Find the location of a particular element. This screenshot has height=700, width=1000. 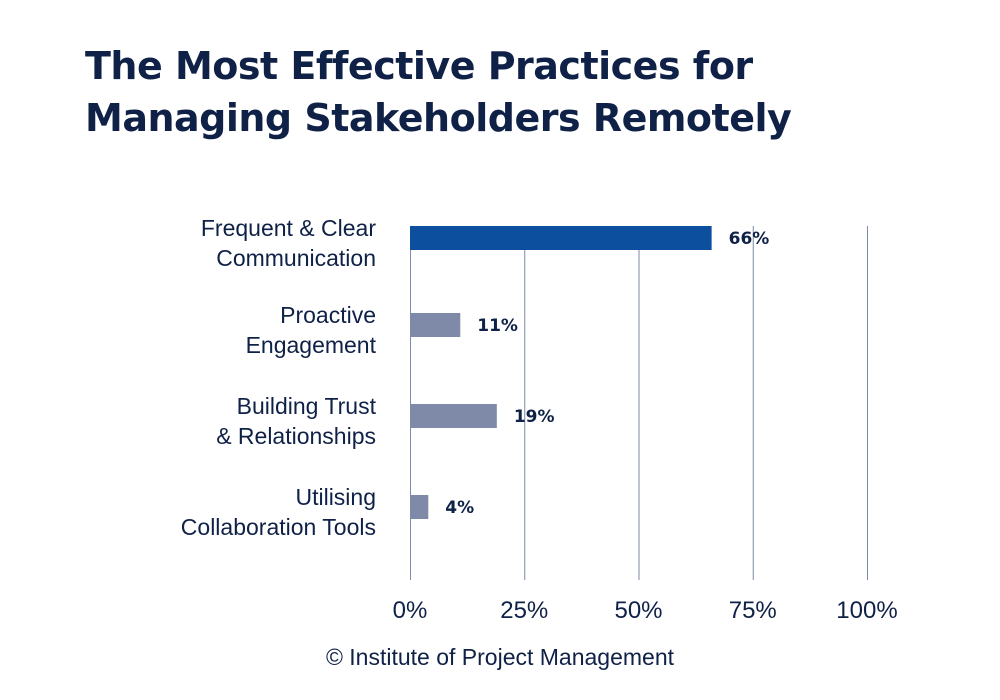

x-tick-label: 0% is located at coordinates (410, 610).